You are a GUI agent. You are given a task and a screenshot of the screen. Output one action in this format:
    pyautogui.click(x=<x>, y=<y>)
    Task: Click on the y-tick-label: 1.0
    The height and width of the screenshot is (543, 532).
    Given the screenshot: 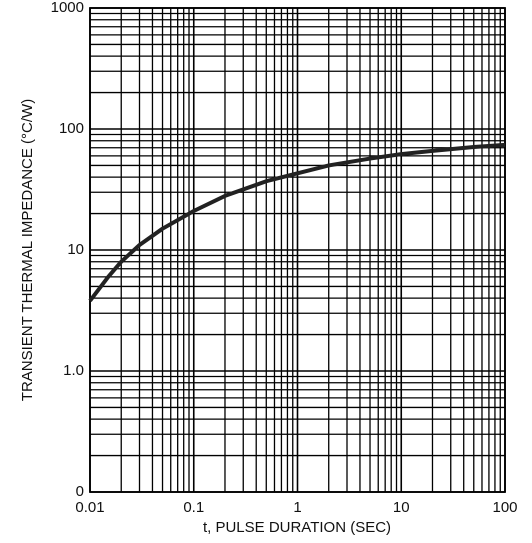 What is the action you would take?
    pyautogui.click(x=73, y=370)
    